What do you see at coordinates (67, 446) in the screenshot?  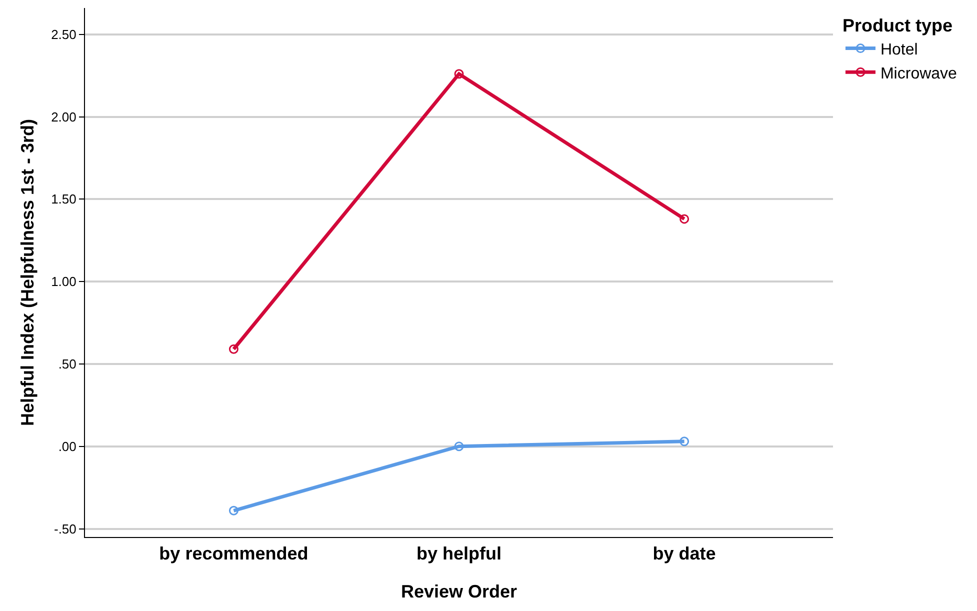 I see `y-tick-label: .00` at bounding box center [67, 446].